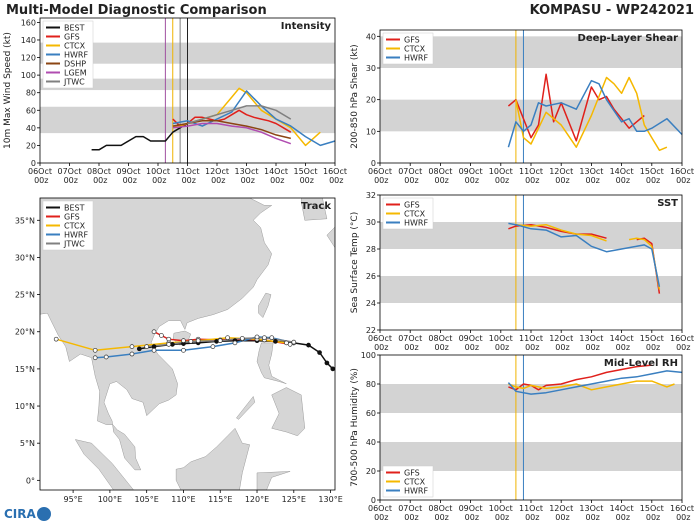  Describe the element at coordinates (667, 203) in the screenshot. I see `panel-title: SST` at that location.